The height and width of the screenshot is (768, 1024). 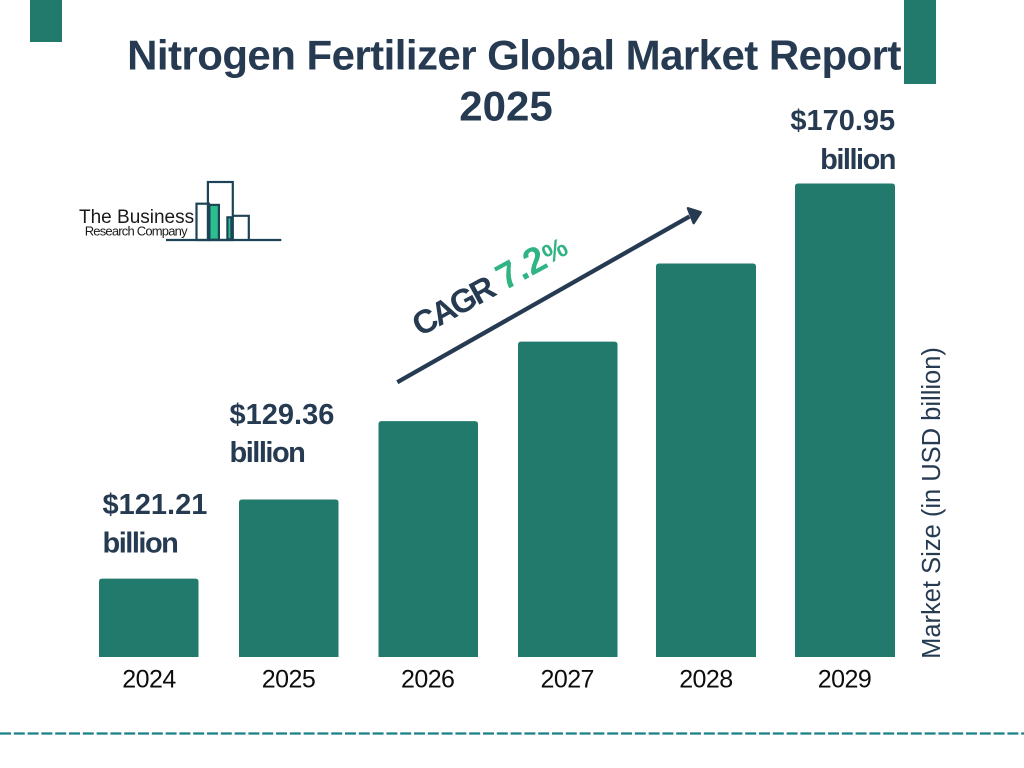 I want to click on svg-text: 2024, so click(x=149, y=680).